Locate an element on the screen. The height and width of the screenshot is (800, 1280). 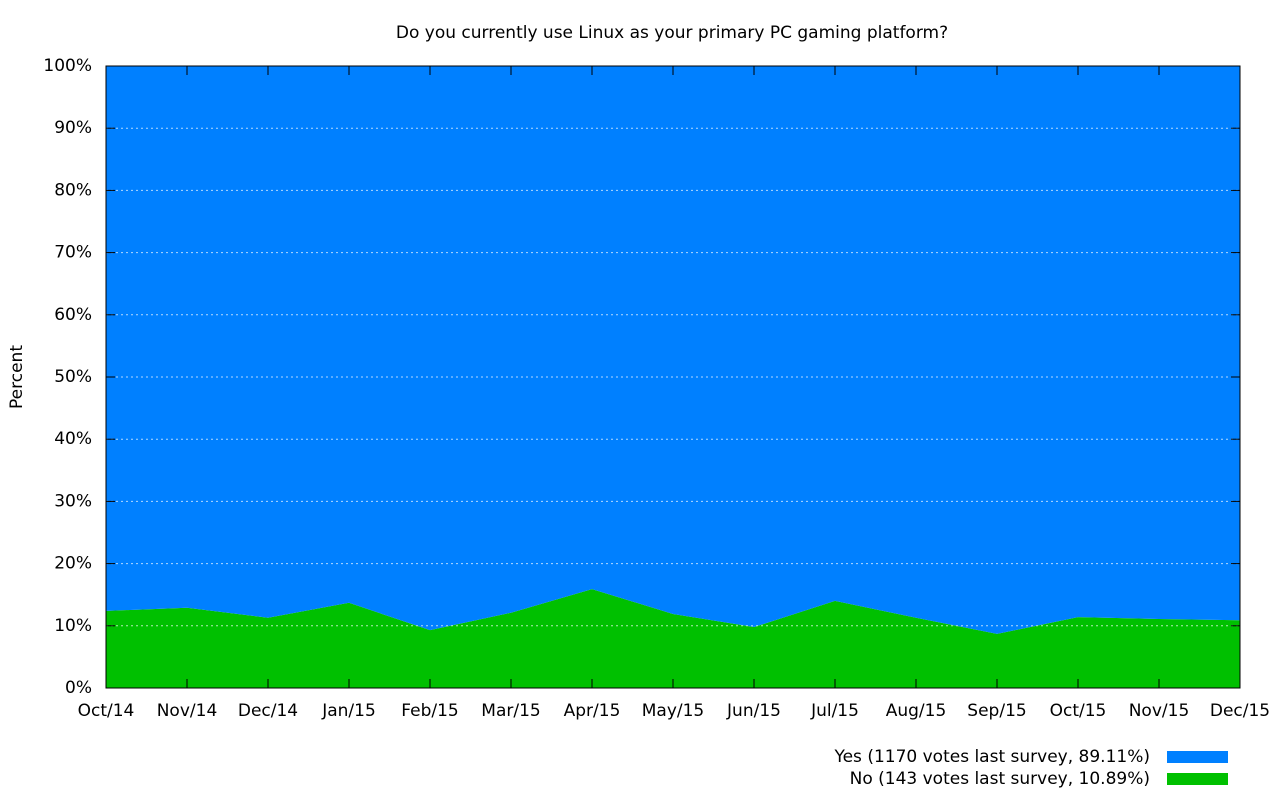
x-tick-label: Nov/14 is located at coordinates (187, 711).